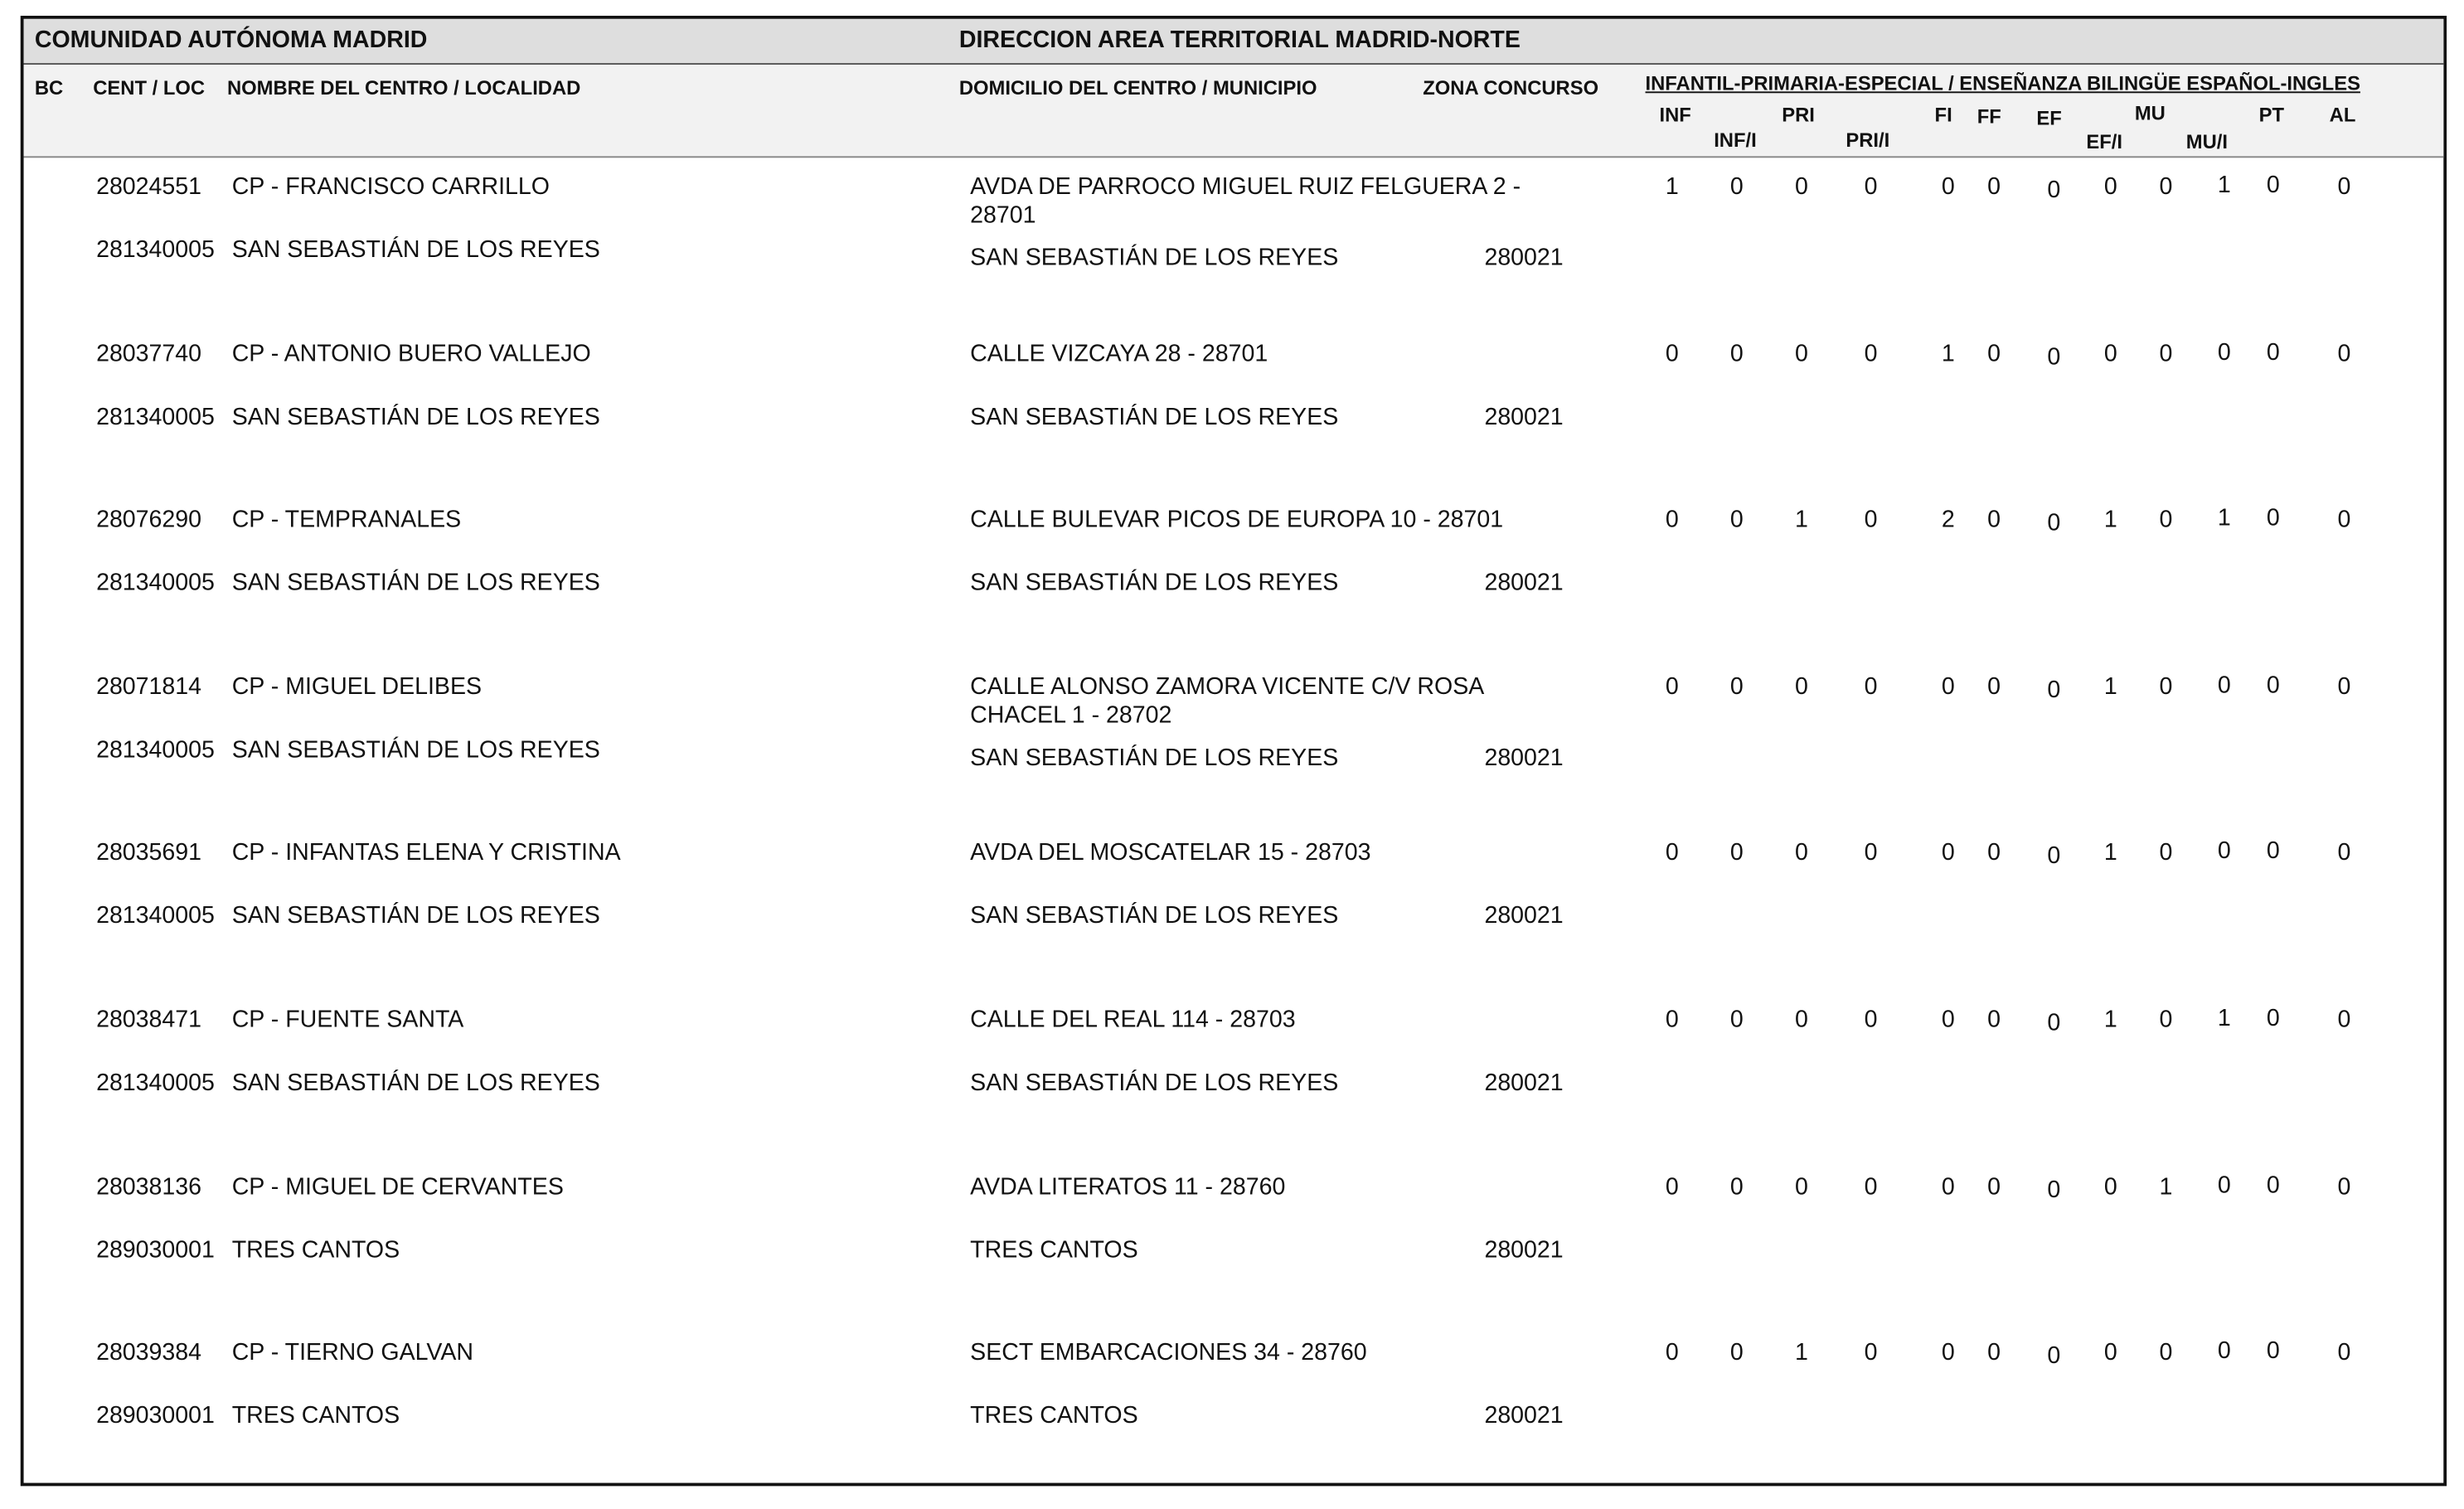 The width and height of the screenshot is (2464, 1509). What do you see at coordinates (149, 520) in the screenshot?
I see `center-code: 28076290` at bounding box center [149, 520].